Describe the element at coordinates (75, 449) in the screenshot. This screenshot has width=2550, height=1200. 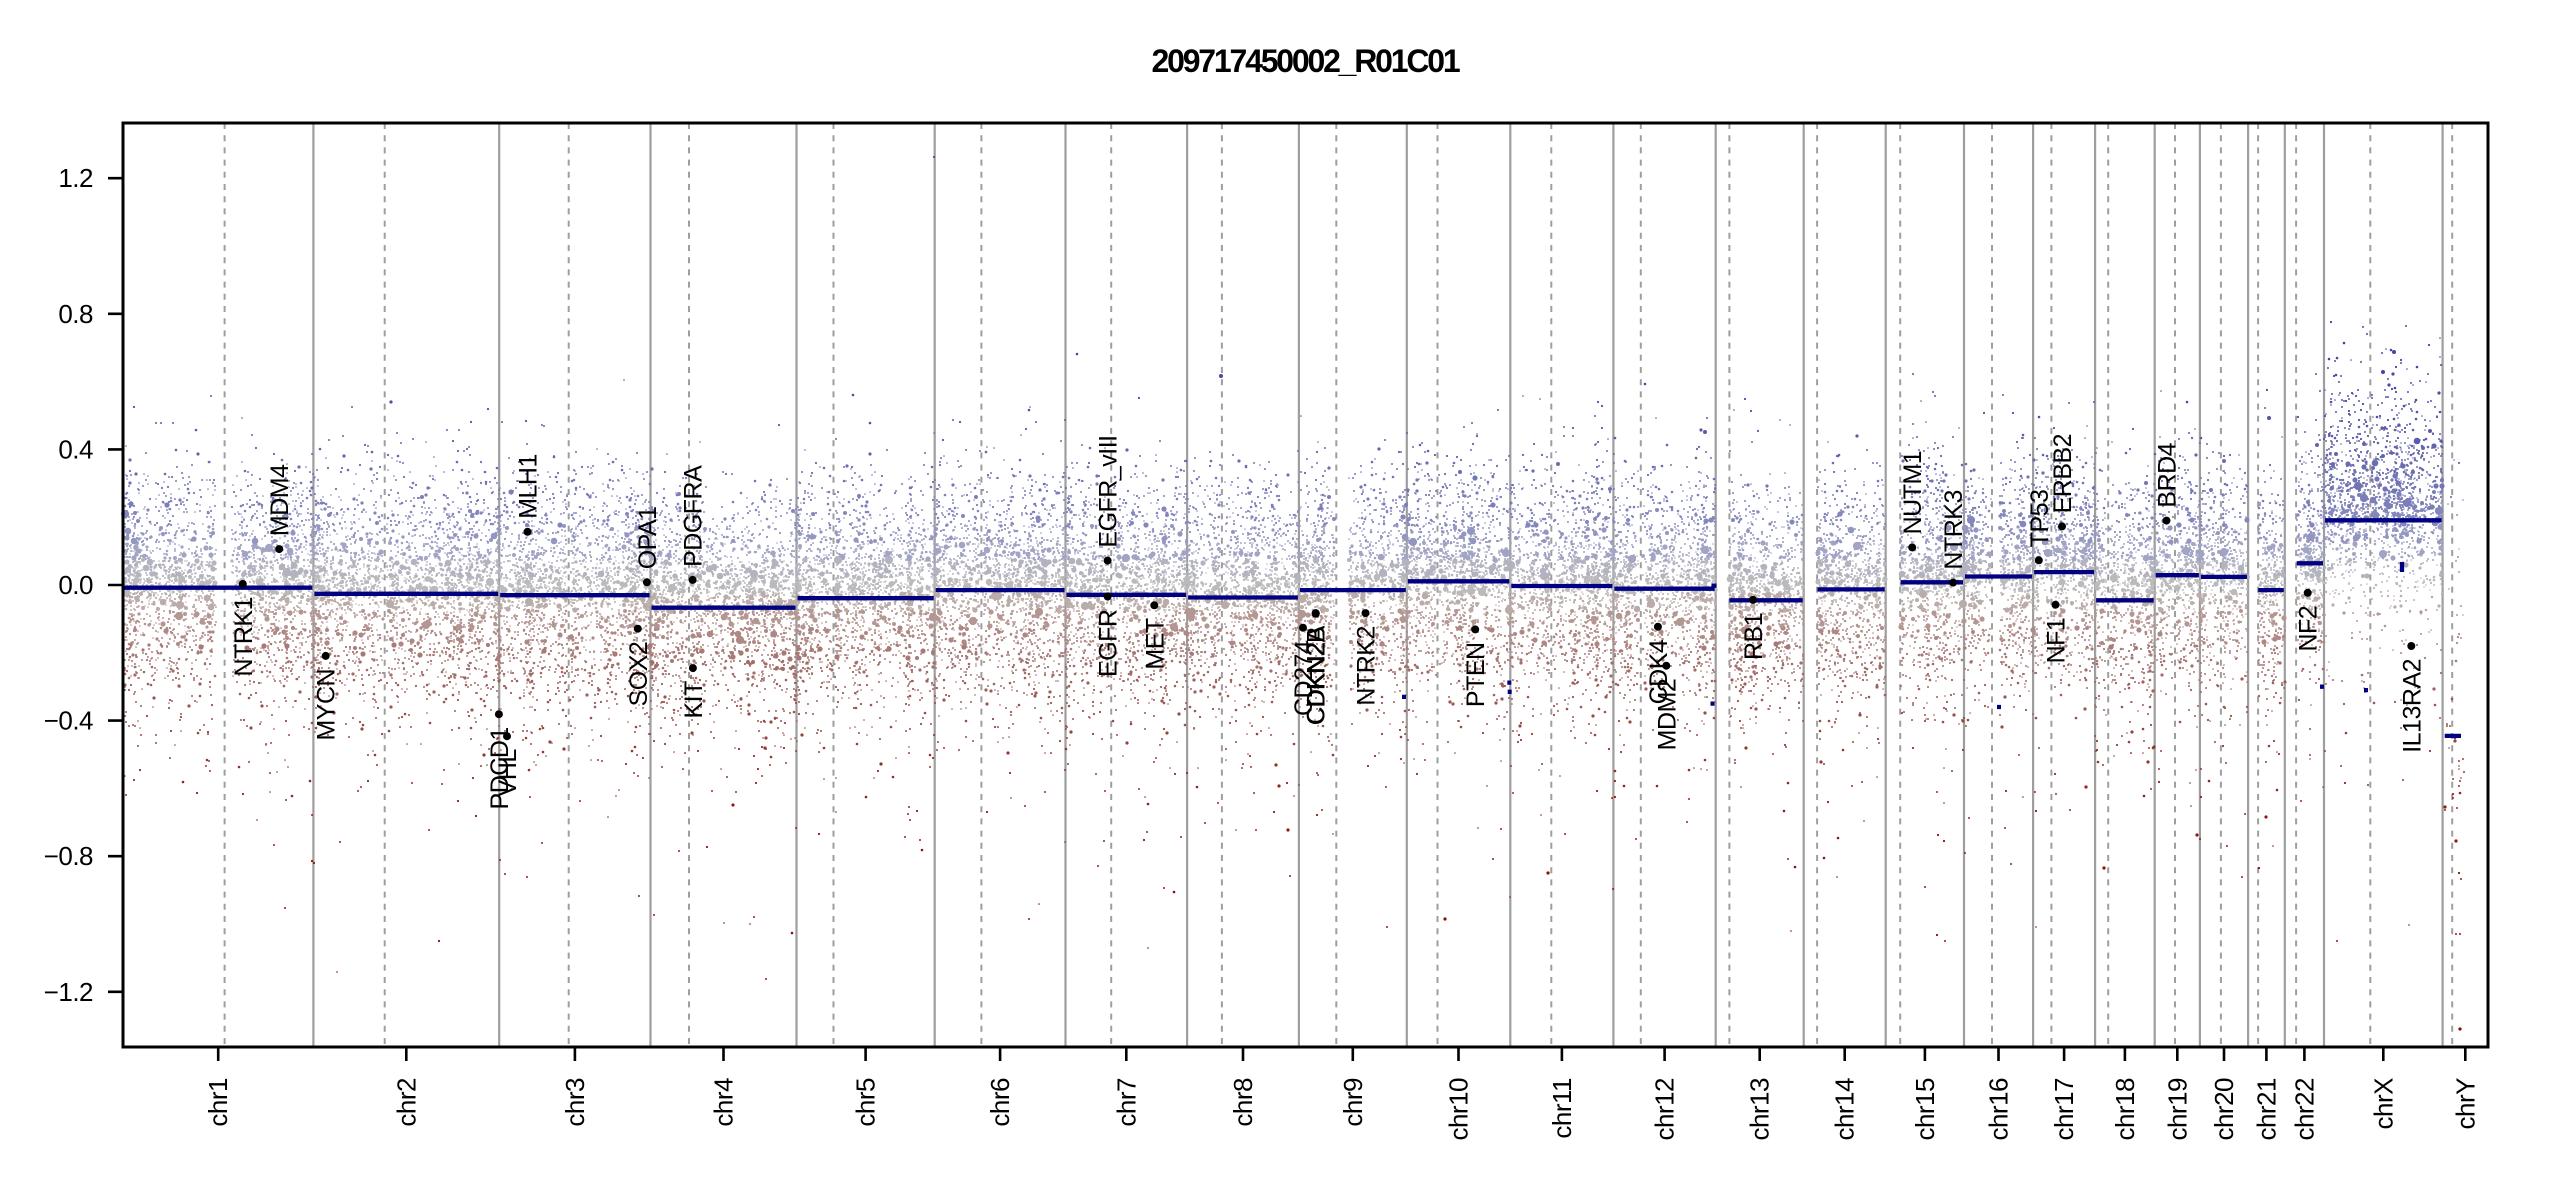
I see `svg-text: 0.4` at that location.